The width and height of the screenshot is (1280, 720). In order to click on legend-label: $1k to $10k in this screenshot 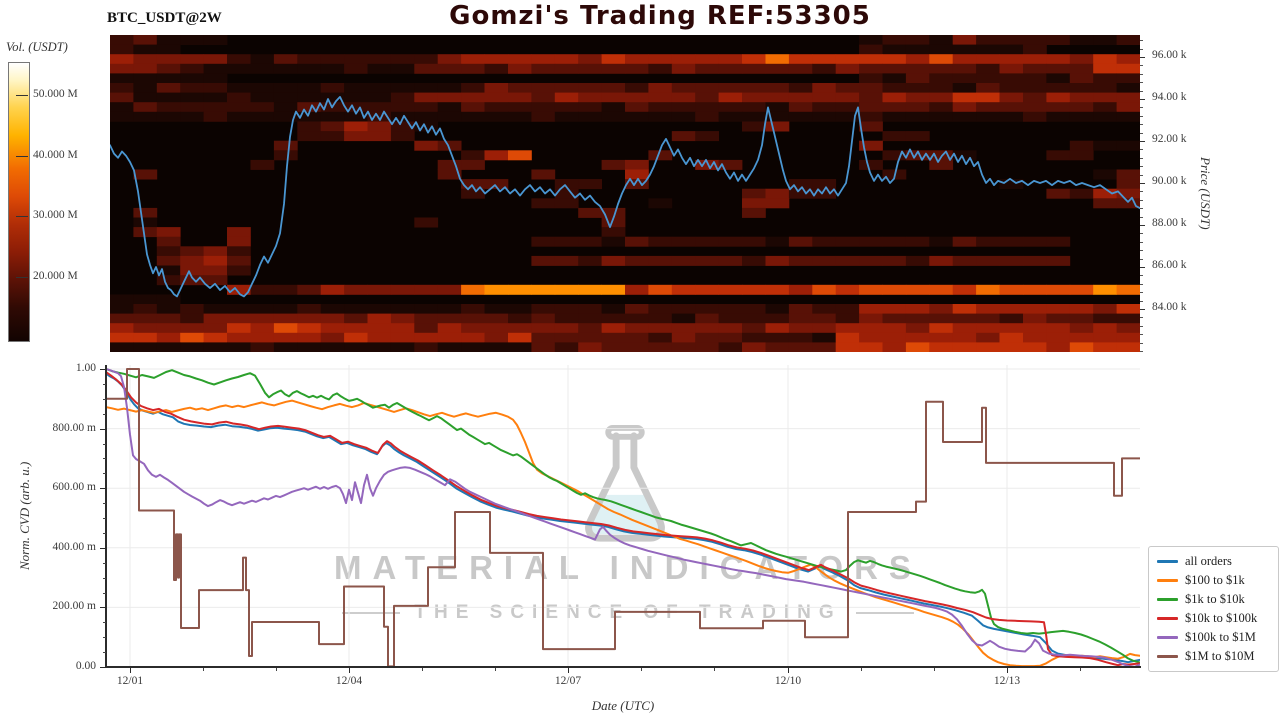, I will do `click(1215, 599)`.